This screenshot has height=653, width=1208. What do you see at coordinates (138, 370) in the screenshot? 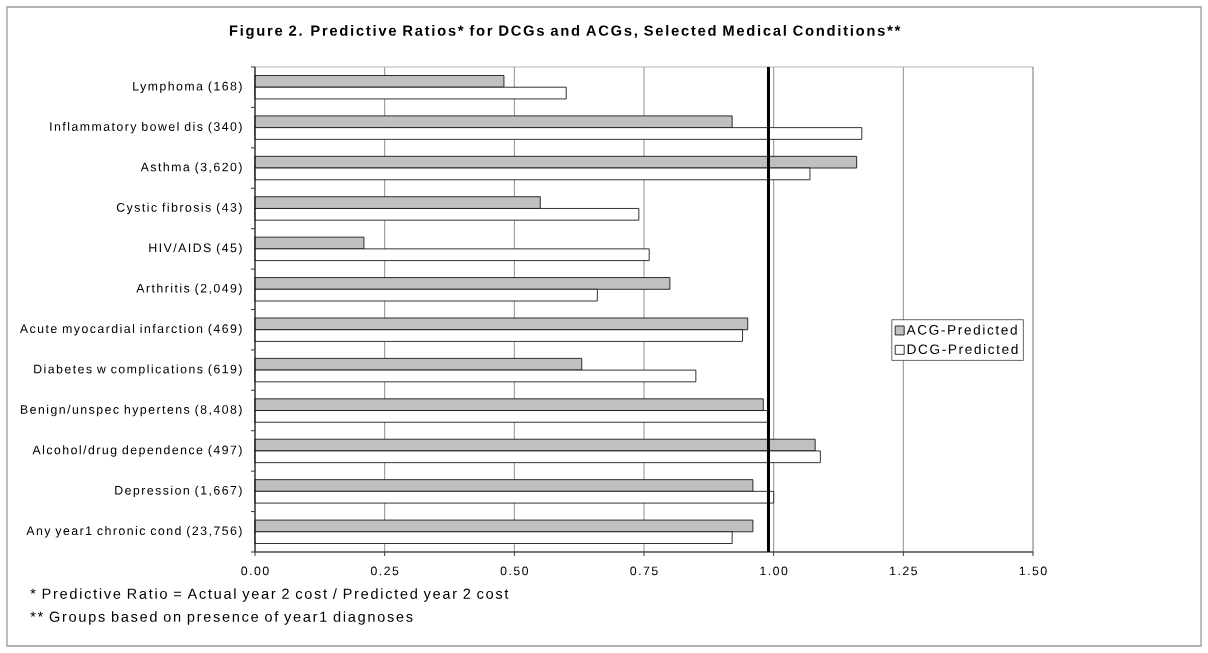
I see `y-tick-label: Diabetes w complications (619)` at bounding box center [138, 370].